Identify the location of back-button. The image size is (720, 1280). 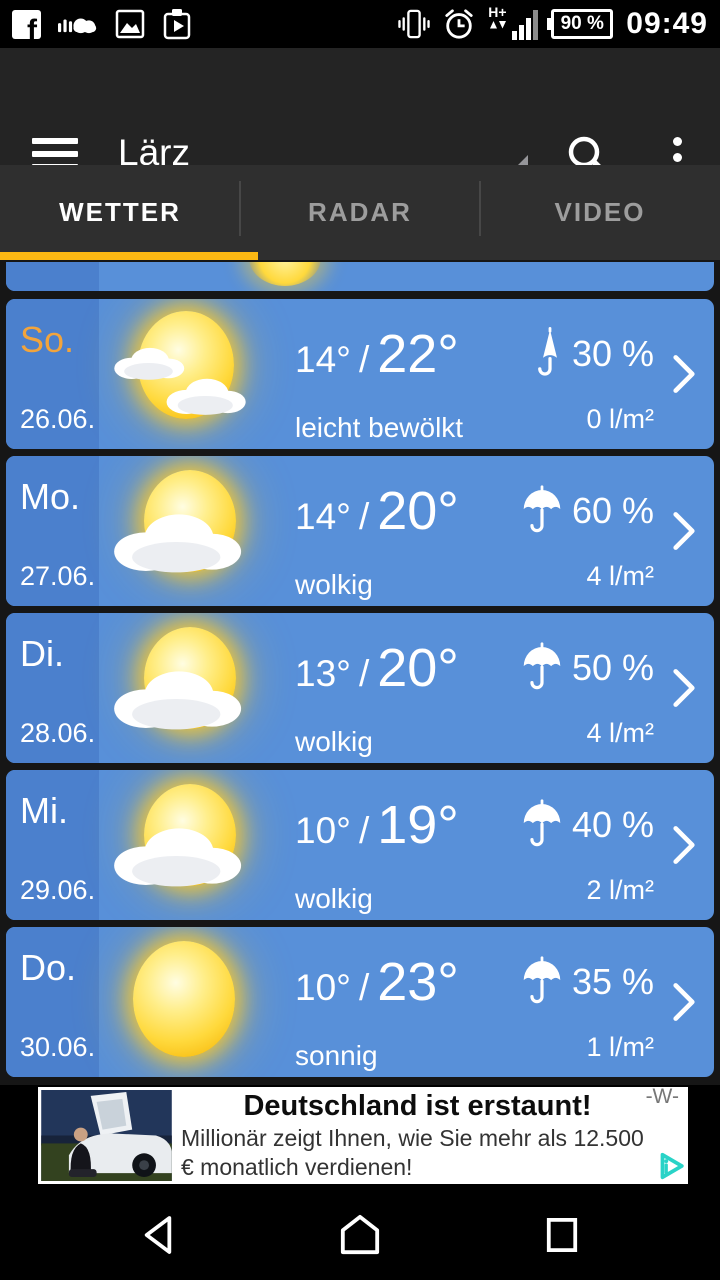
(158, 1235).